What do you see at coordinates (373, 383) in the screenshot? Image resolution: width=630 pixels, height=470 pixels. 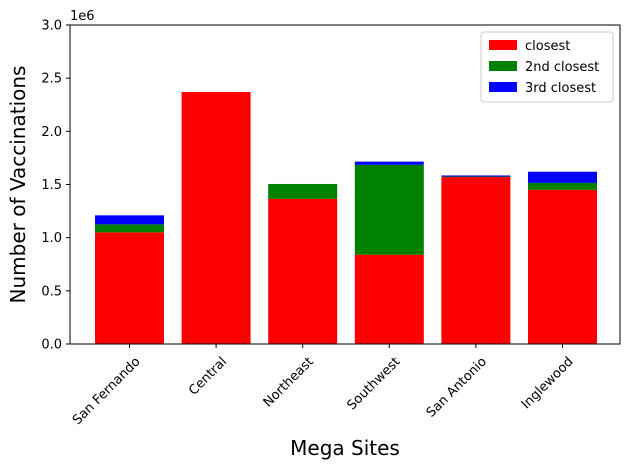 I see `x-tick-label: Southwest` at bounding box center [373, 383].